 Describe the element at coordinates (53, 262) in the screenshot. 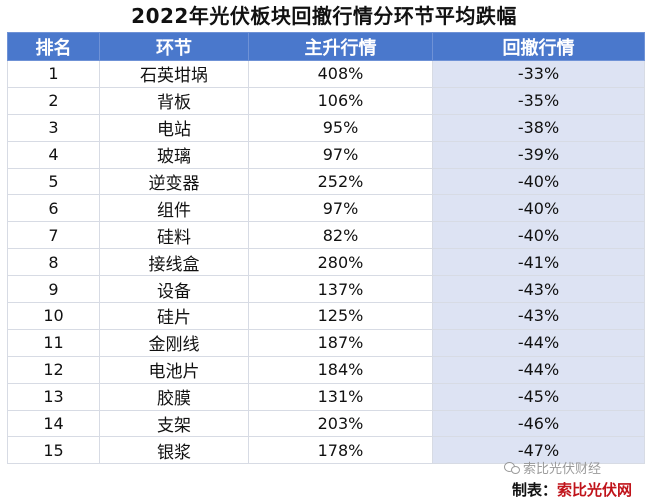

I see `rank-cell: 8` at that location.